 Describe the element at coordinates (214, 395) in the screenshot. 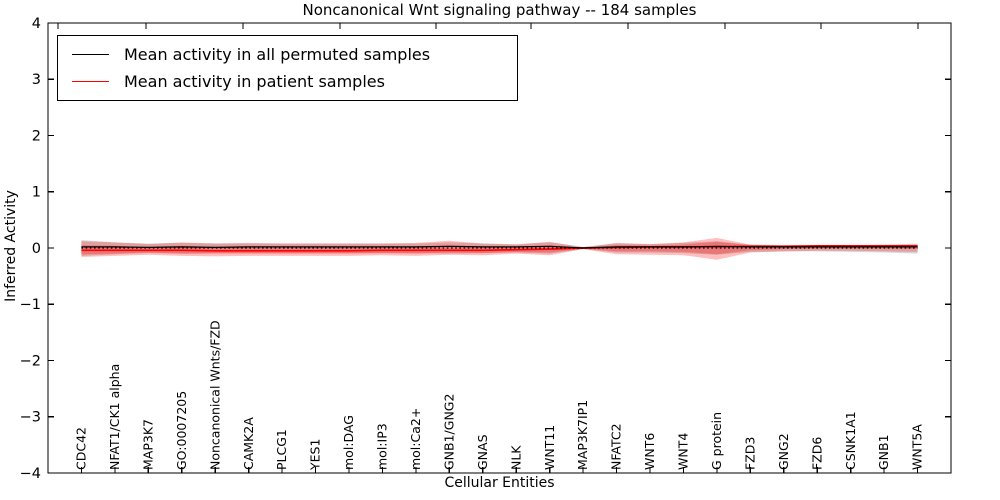

I see `x-category-label: Noncanonical Wnts/FZD` at that location.